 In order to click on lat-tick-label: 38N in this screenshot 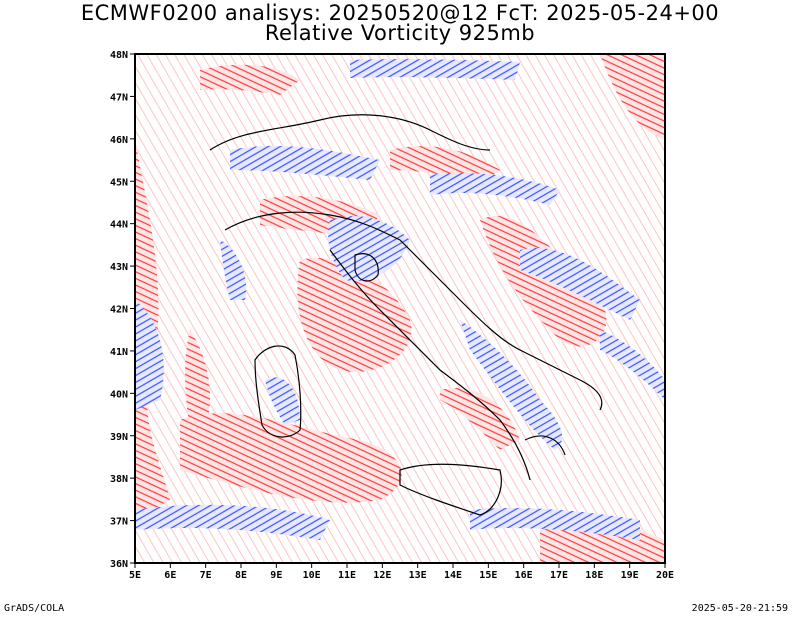, I will do `click(119, 479)`.